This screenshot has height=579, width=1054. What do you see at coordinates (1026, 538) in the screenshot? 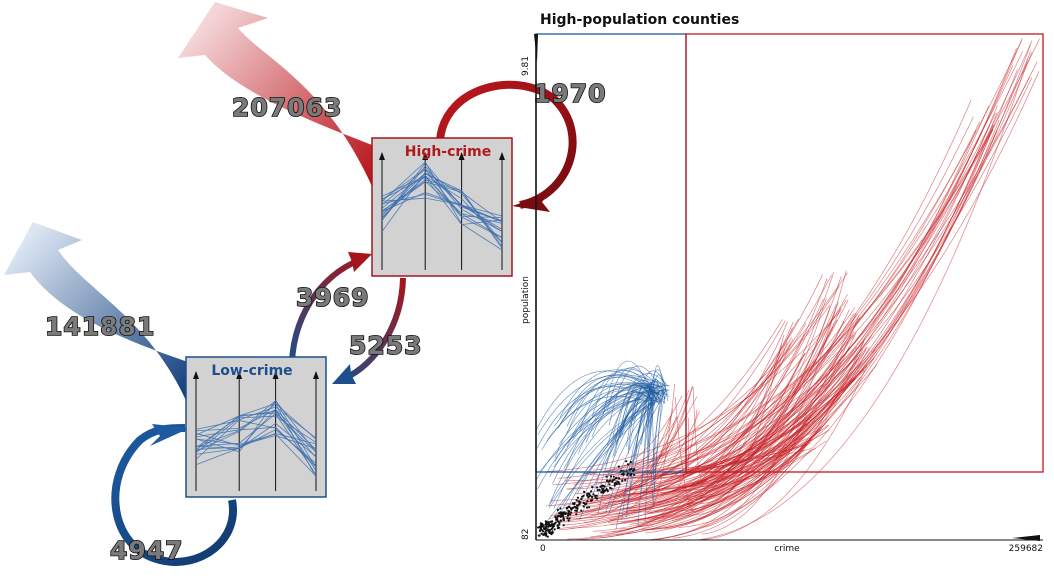
I see `x-axis-slider-handle` at bounding box center [1026, 538].